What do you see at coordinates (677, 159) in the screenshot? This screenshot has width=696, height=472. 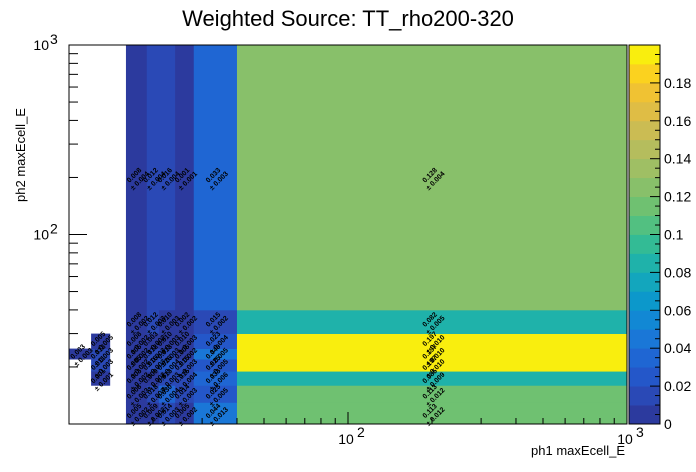 I see `colorbar-tick-label: 0.14` at bounding box center [677, 159].